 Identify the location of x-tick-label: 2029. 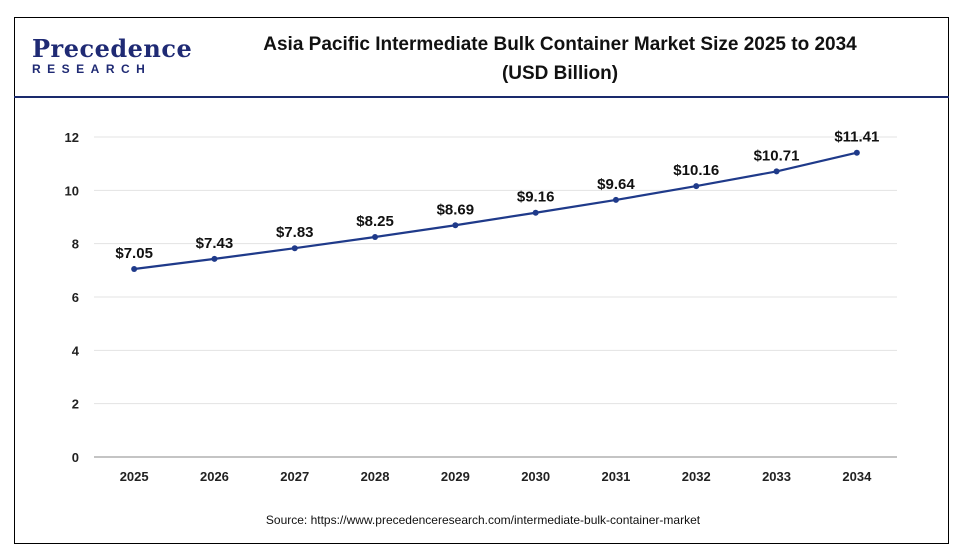
(455, 476).